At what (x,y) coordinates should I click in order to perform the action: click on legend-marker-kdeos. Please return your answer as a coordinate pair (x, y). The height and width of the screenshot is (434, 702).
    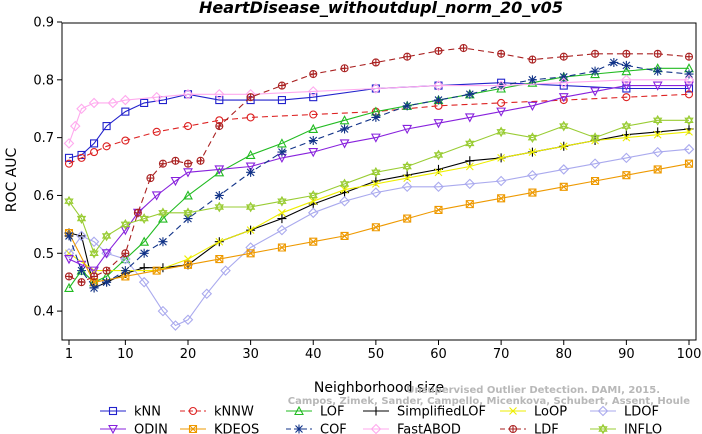
    Looking at the image, I should click on (193, 429).